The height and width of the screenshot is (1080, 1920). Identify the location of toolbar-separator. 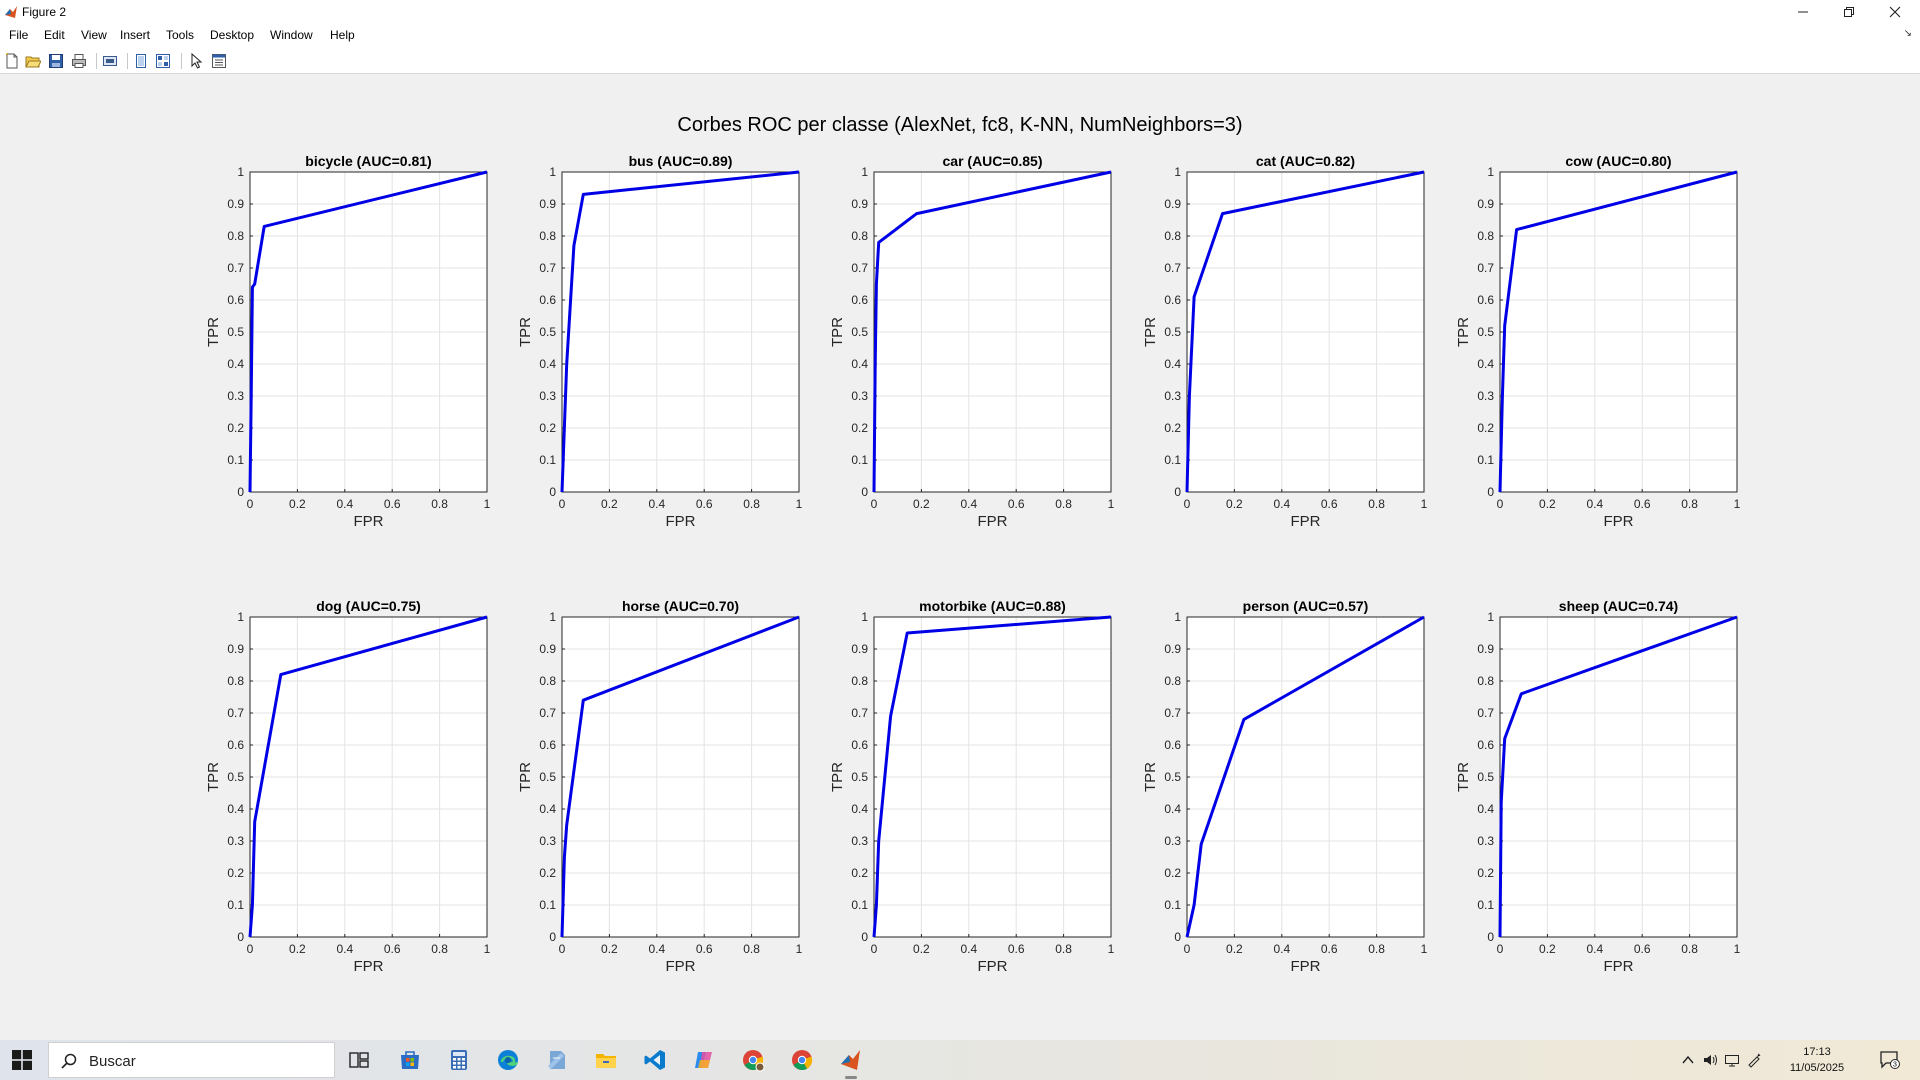
(181, 61).